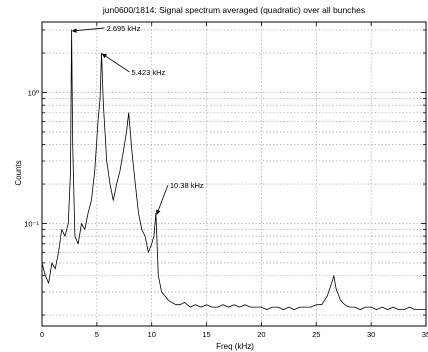  What do you see at coordinates (425, 334) in the screenshot?
I see `x-tick-label: 35` at bounding box center [425, 334].